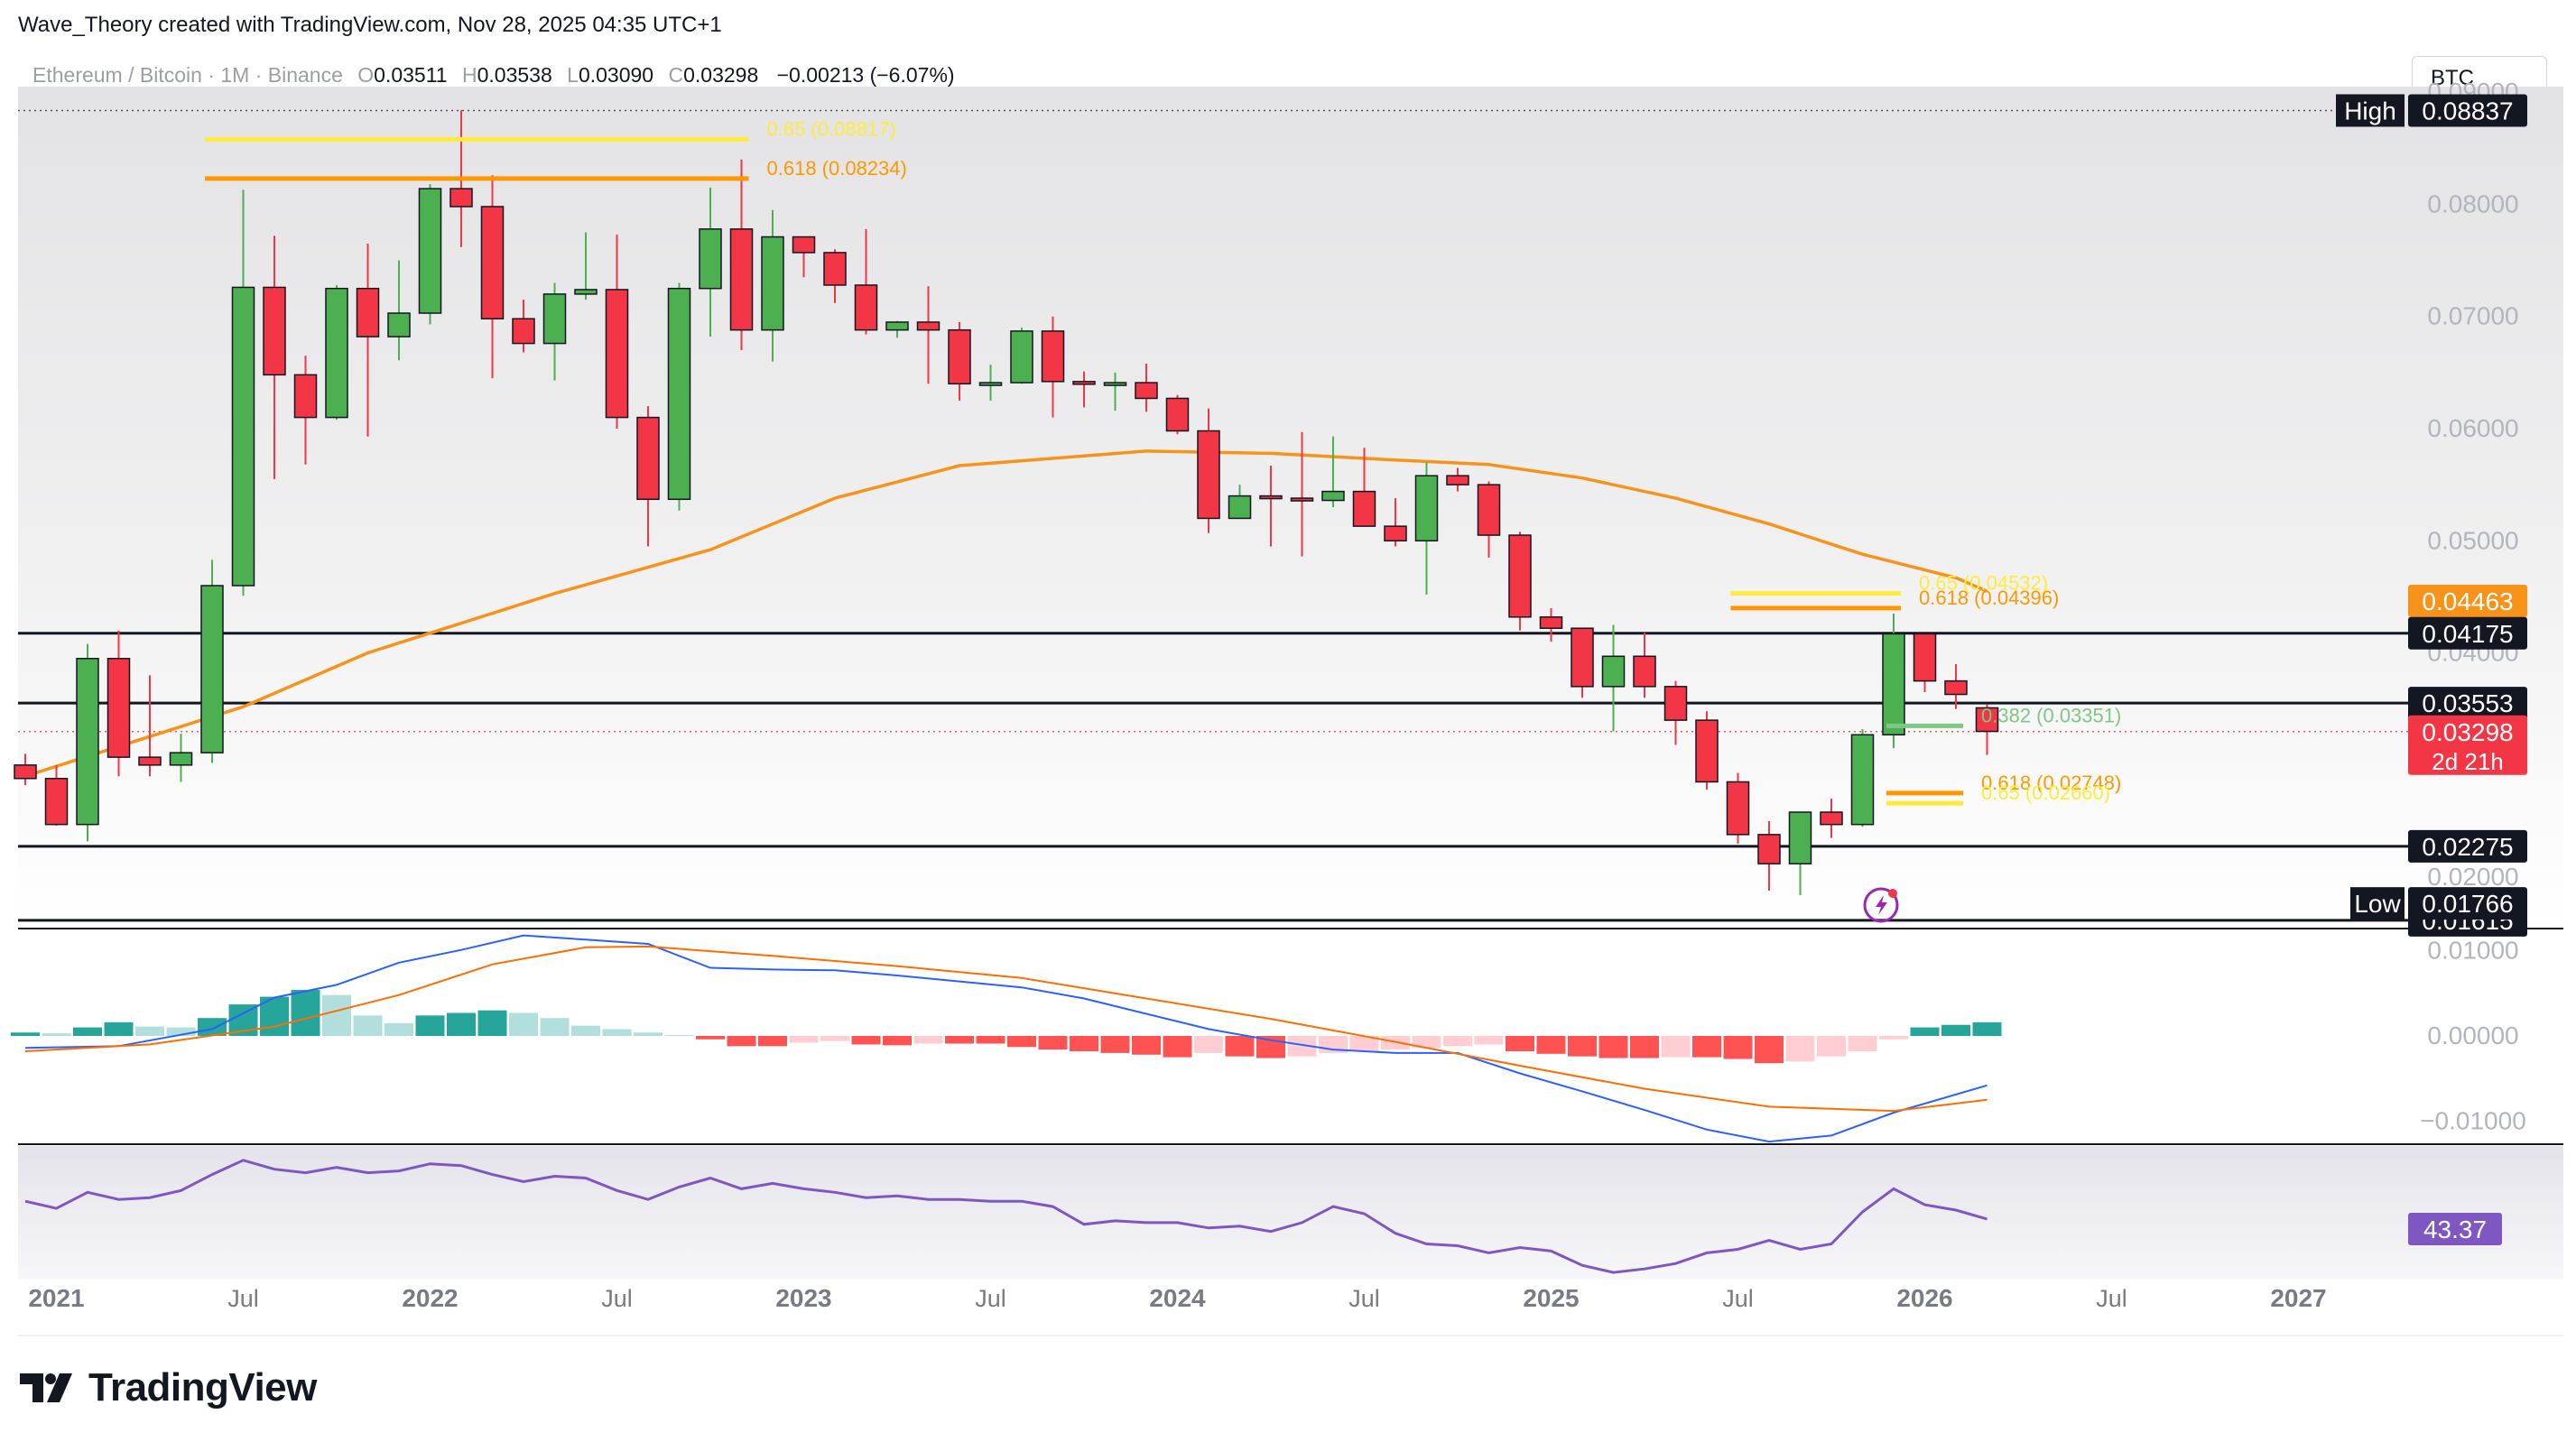 The width and height of the screenshot is (2576, 1442). I want to click on y-tick-label: 0.02000, so click(2472, 877).